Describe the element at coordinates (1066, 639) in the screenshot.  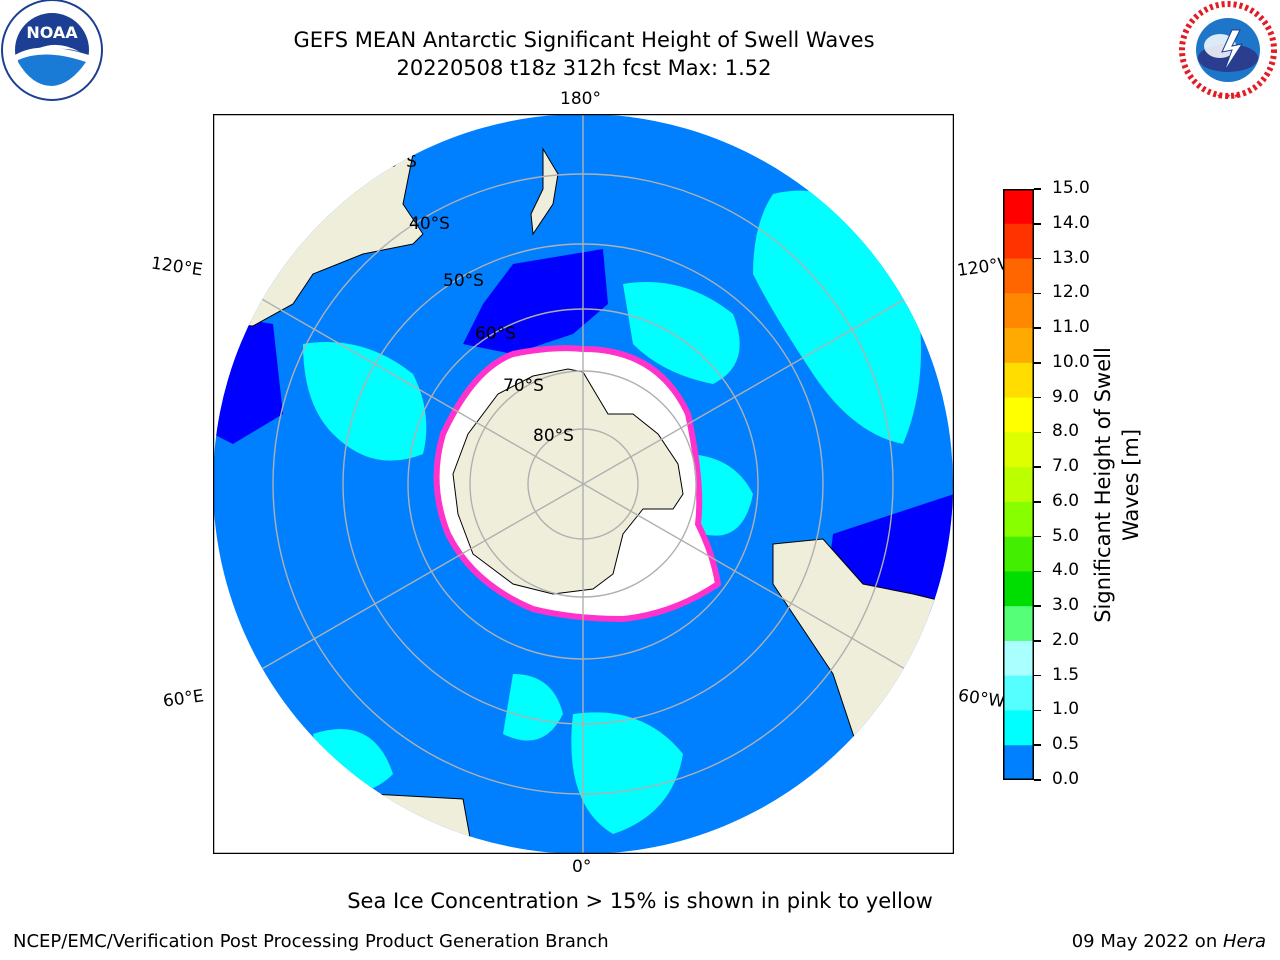
I see `colorbar-tick-label: 2.0` at that location.